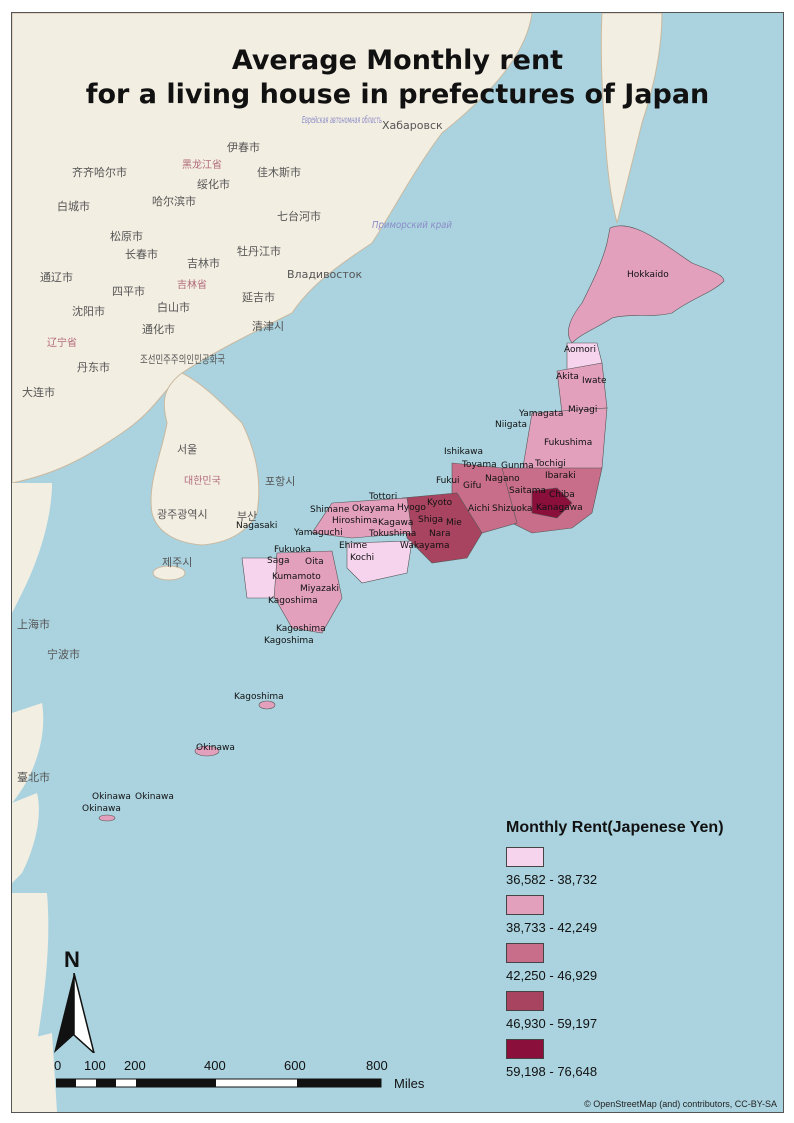 The image size is (794, 1123). I want to click on svg-text: 宁波市, so click(63, 654).